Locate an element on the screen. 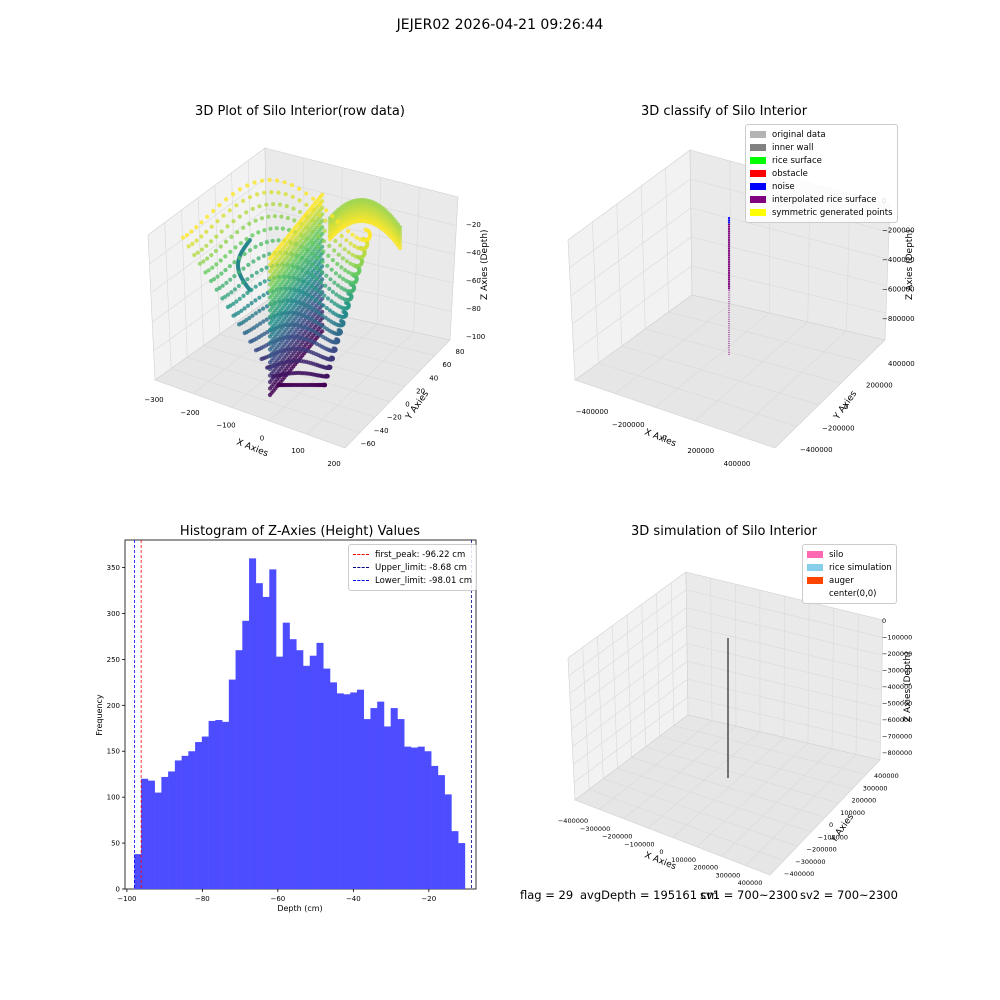 The height and width of the screenshot is (1000, 1000). y-tick-label: 300 is located at coordinates (113, 614).